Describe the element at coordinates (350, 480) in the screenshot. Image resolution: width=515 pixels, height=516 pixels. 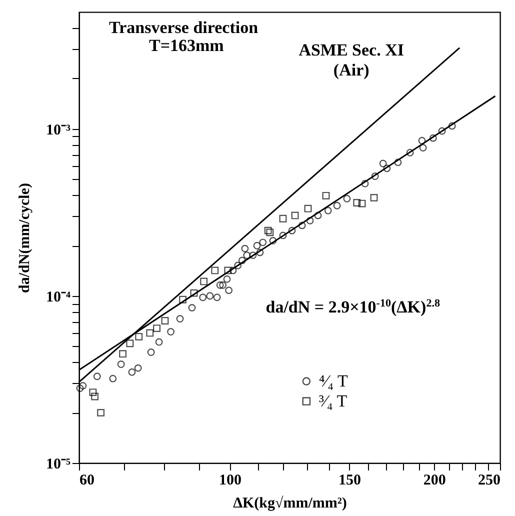
I see `x-tick-label: 150` at that location.